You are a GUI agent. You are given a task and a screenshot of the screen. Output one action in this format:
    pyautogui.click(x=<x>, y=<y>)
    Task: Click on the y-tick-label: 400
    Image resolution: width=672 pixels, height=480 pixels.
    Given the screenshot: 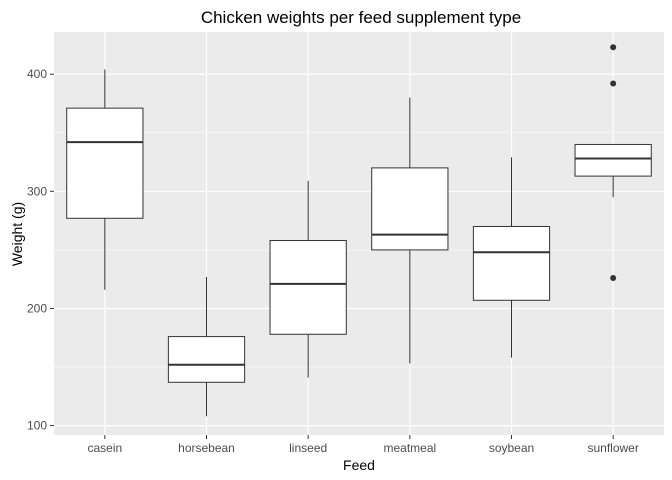 What is the action you would take?
    pyautogui.click(x=37, y=74)
    